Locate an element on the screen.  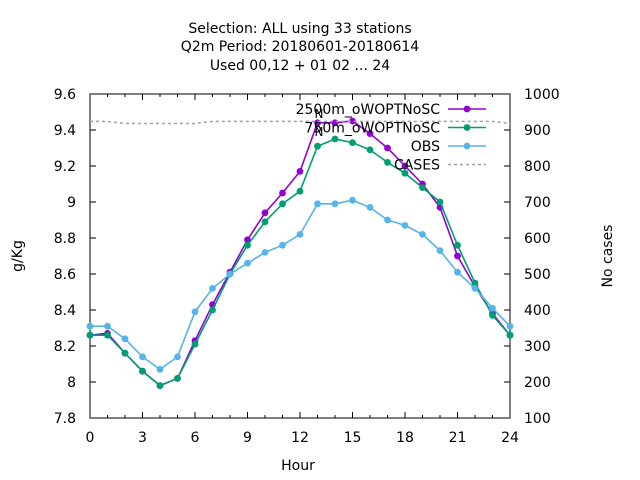
y-tick-label: 9 is located at coordinates (71, 203).